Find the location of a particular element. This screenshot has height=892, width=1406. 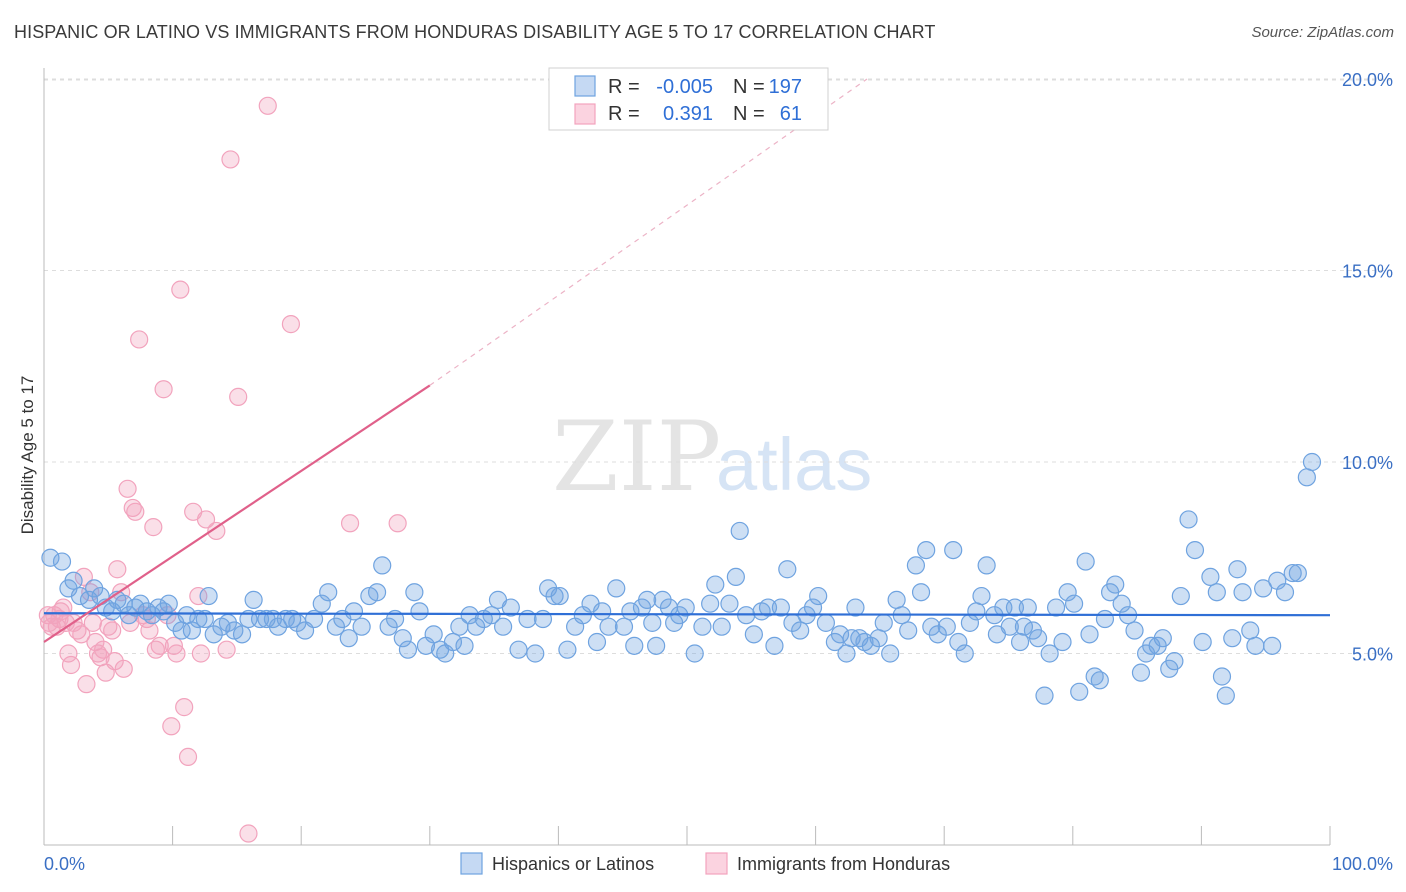

stats-n-value-2: 61 is located at coordinates (791, 114).